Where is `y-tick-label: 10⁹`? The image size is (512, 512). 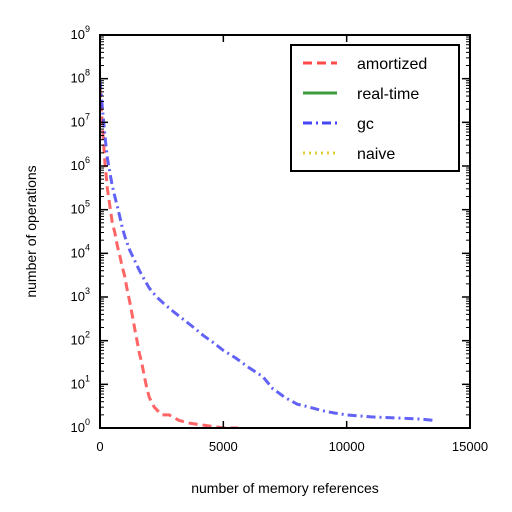 y-tick-label: 10⁹ is located at coordinates (80, 33).